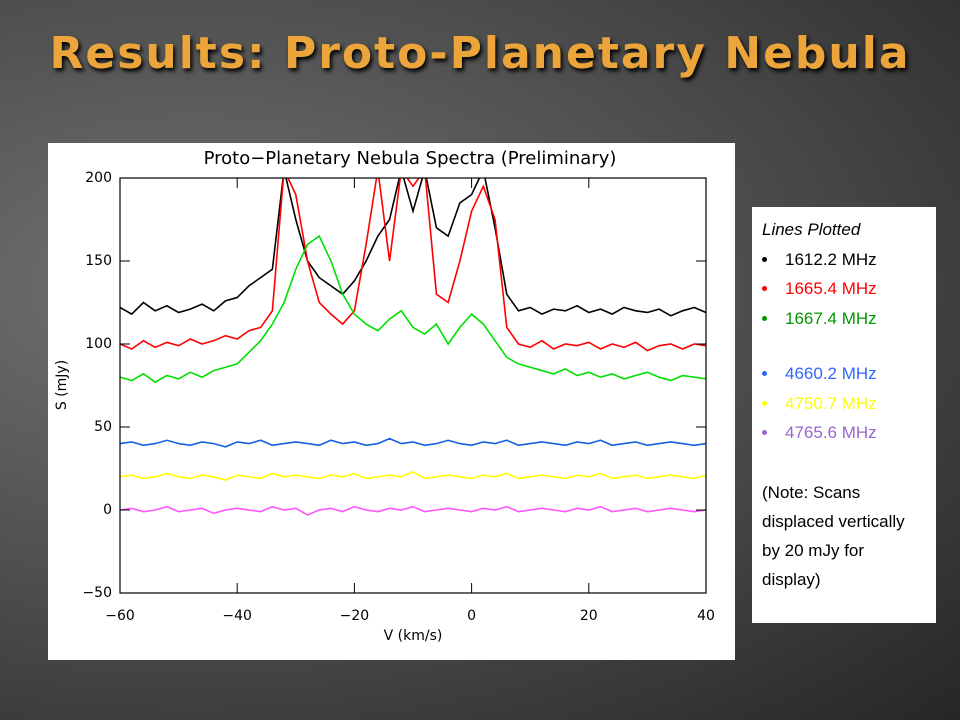  I want to click on legend-item: 4660.2 MHz, so click(844, 374).